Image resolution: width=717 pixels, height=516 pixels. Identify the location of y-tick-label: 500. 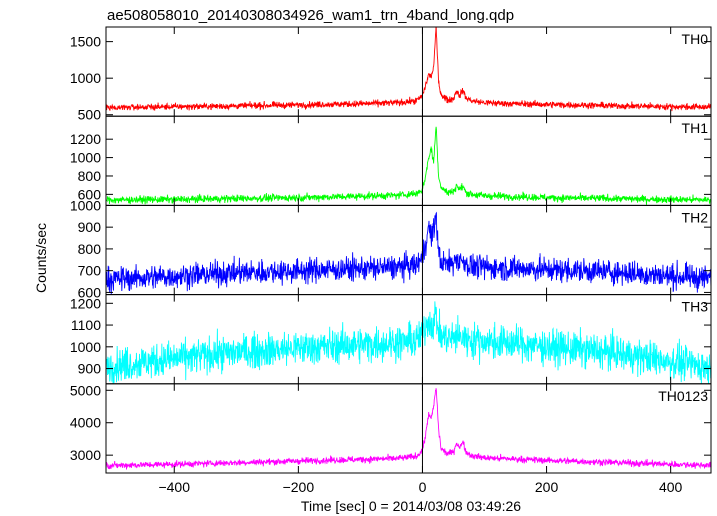
(90, 115).